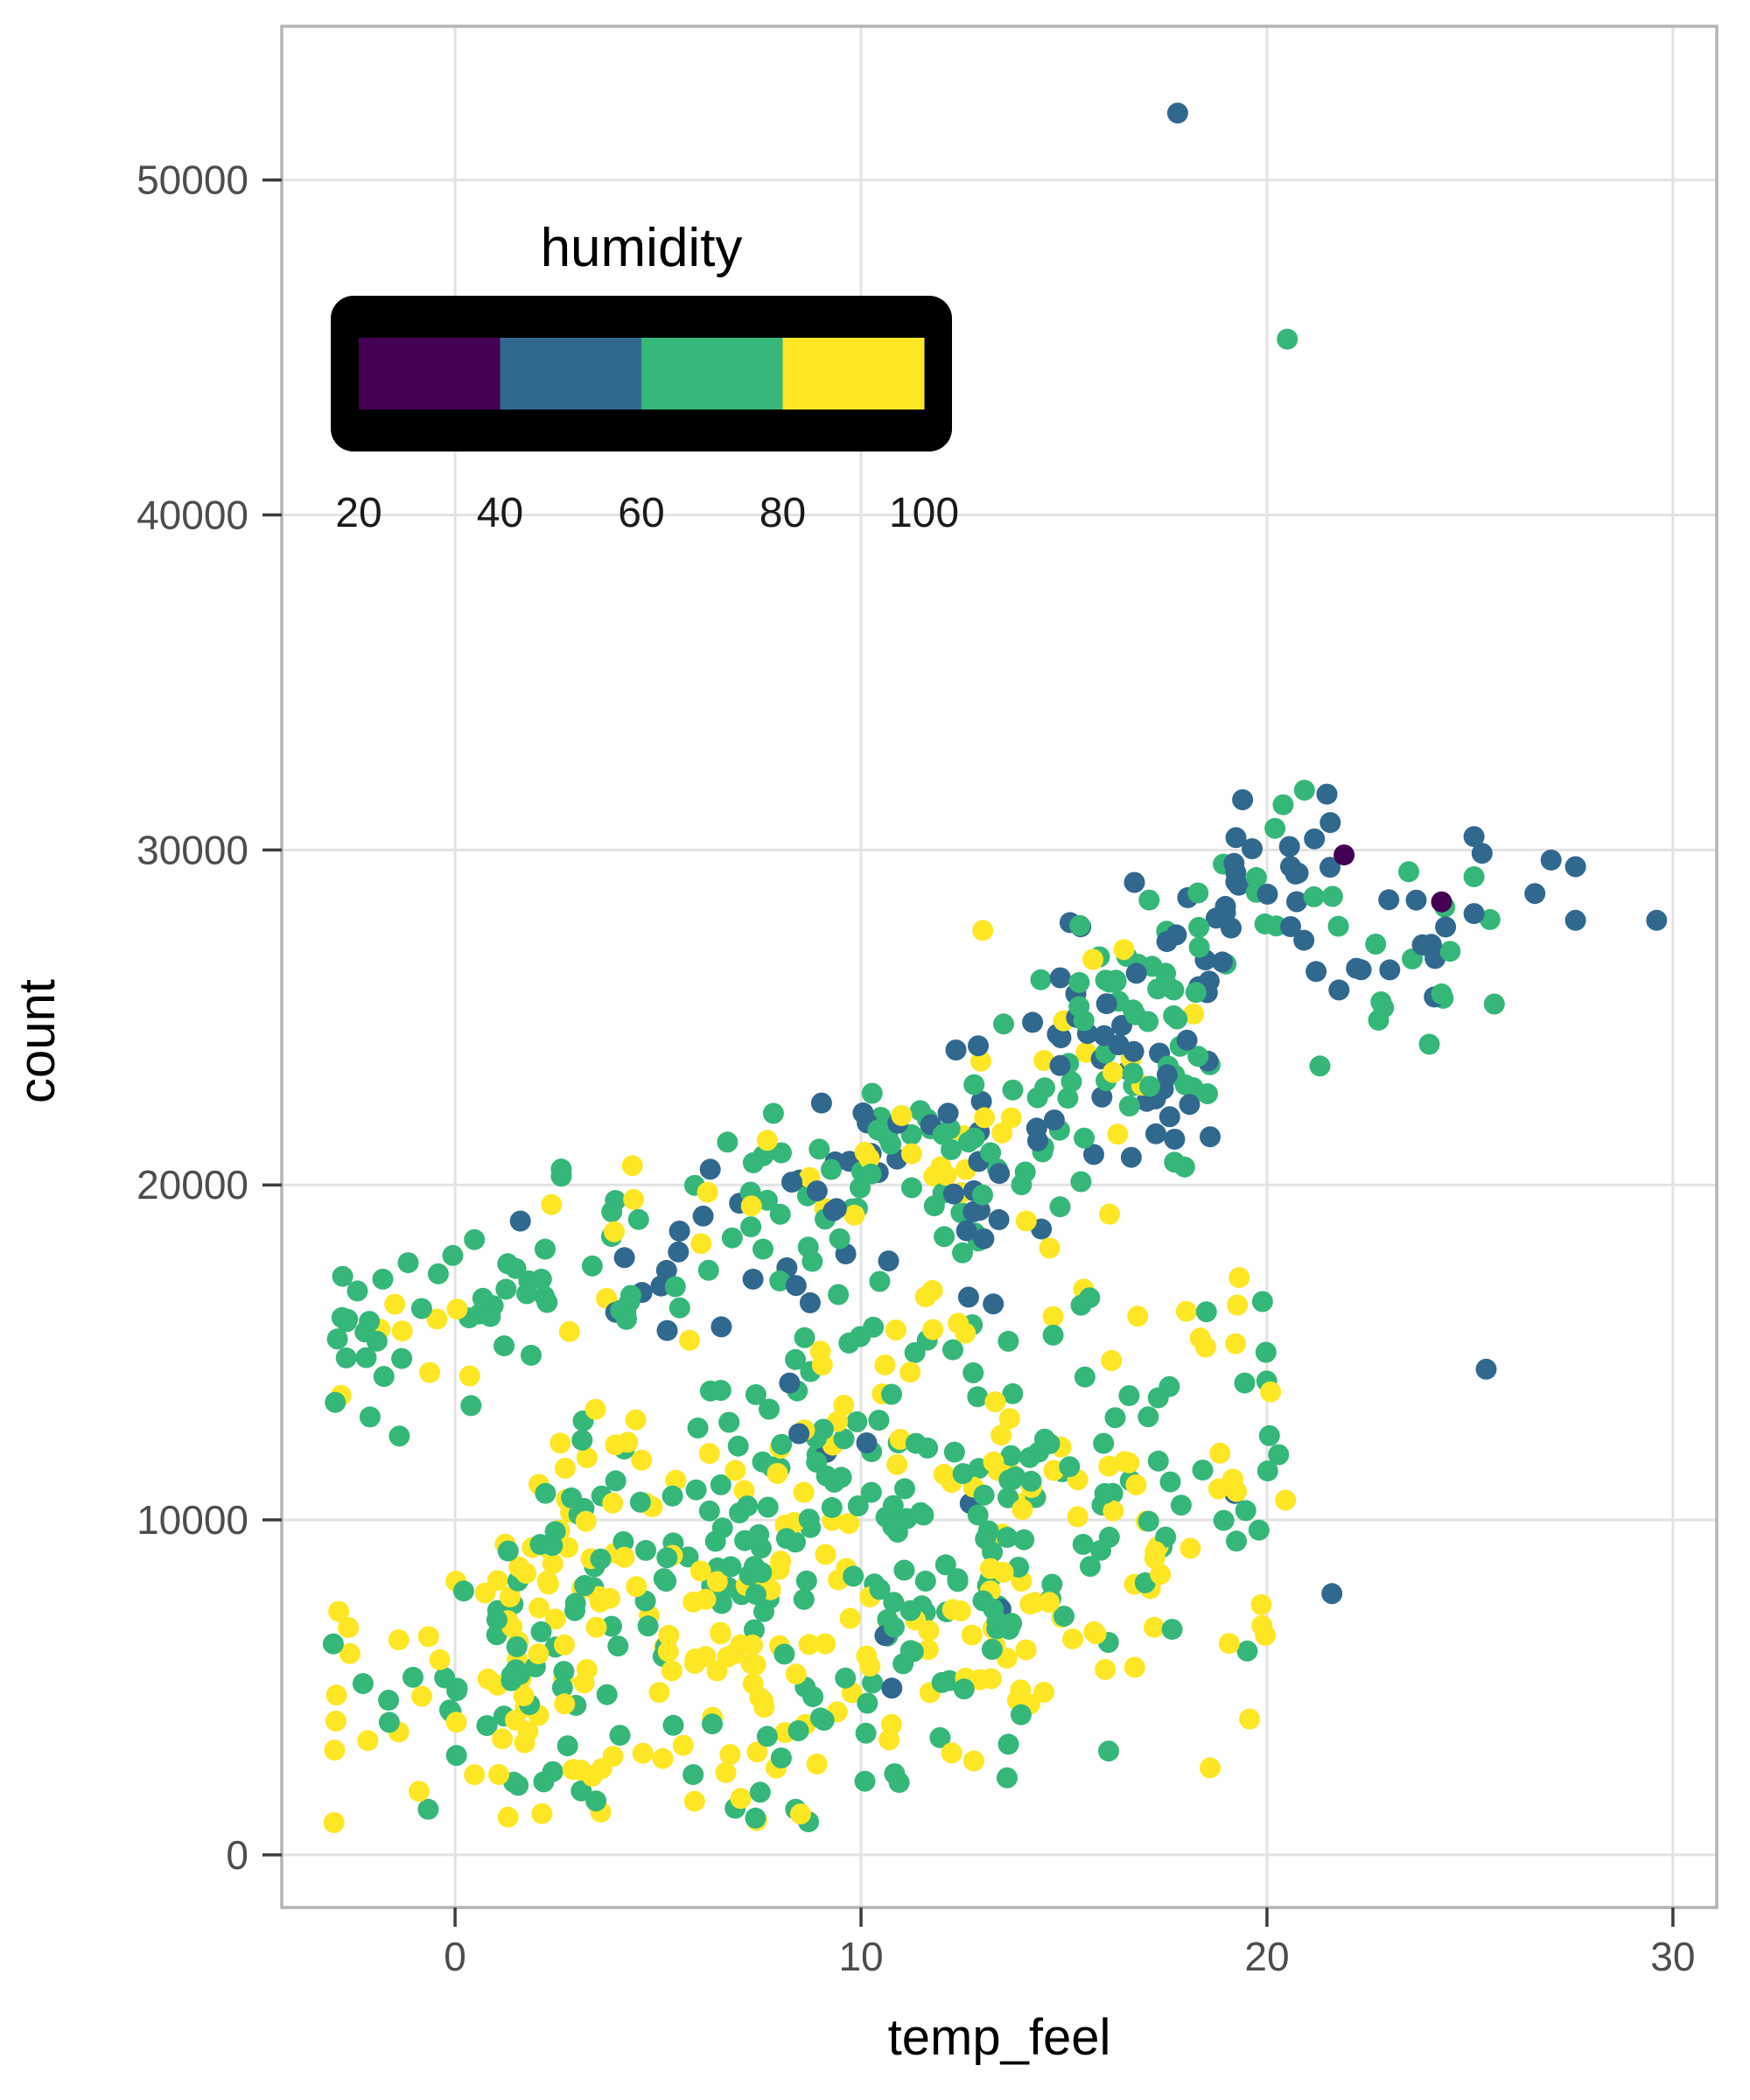  Describe the element at coordinates (192, 849) in the screenshot. I see `y-tick-label: 30000` at that location.